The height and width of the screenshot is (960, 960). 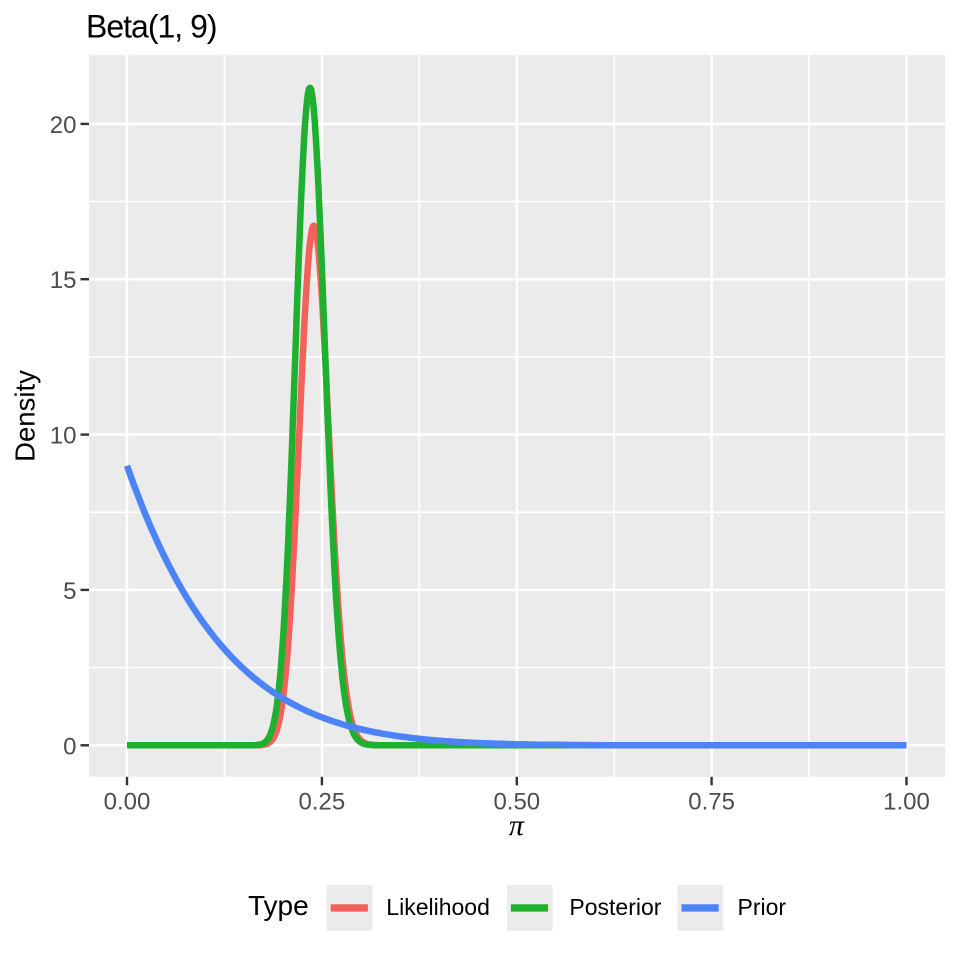 I want to click on svg-text: 0.00, so click(x=127, y=802).